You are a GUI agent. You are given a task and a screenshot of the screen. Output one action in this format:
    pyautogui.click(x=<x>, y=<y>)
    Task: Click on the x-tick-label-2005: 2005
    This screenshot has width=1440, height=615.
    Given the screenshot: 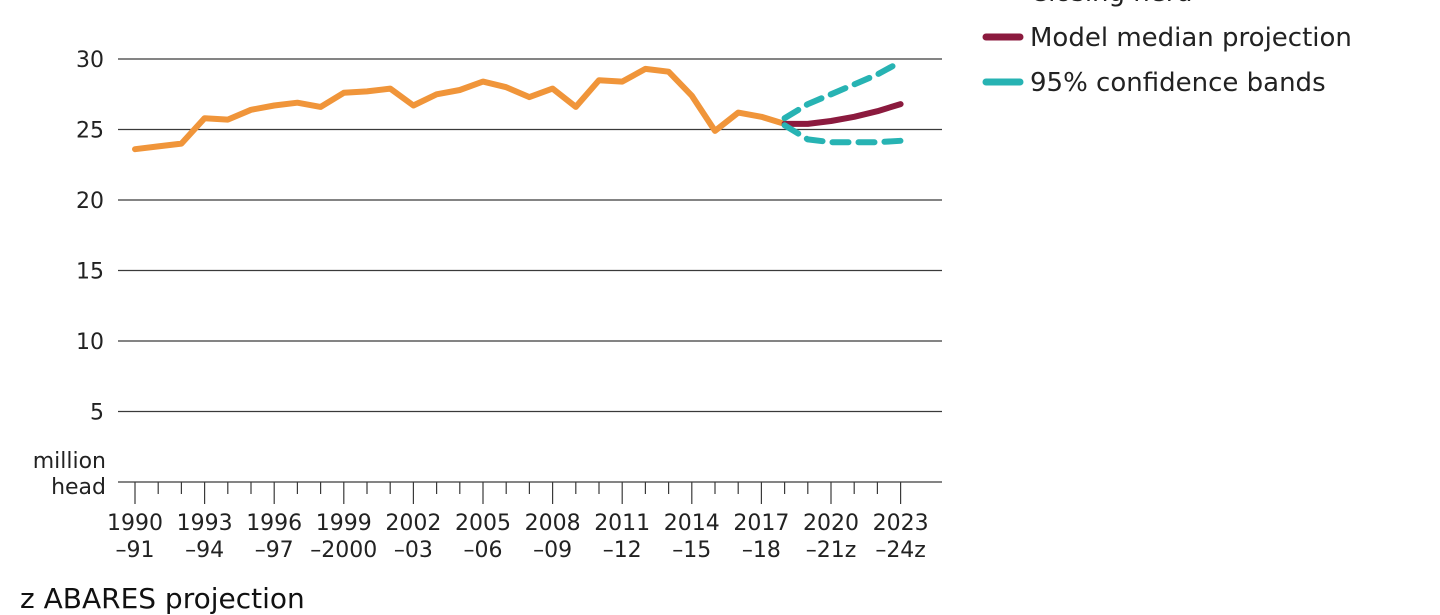 What is the action you would take?
    pyautogui.click(x=483, y=523)
    